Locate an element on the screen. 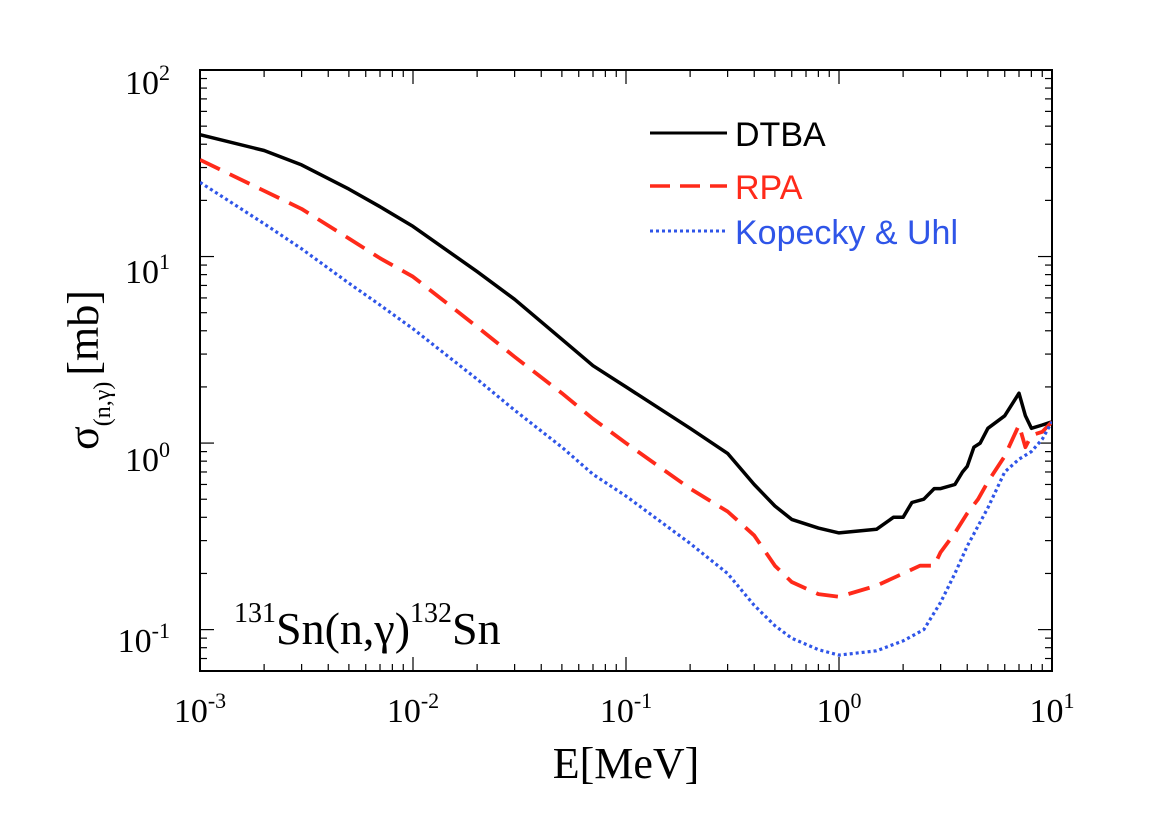 This screenshot has width=1170, height=827. x-tick-label: 10⁻² is located at coordinates (413, 709).